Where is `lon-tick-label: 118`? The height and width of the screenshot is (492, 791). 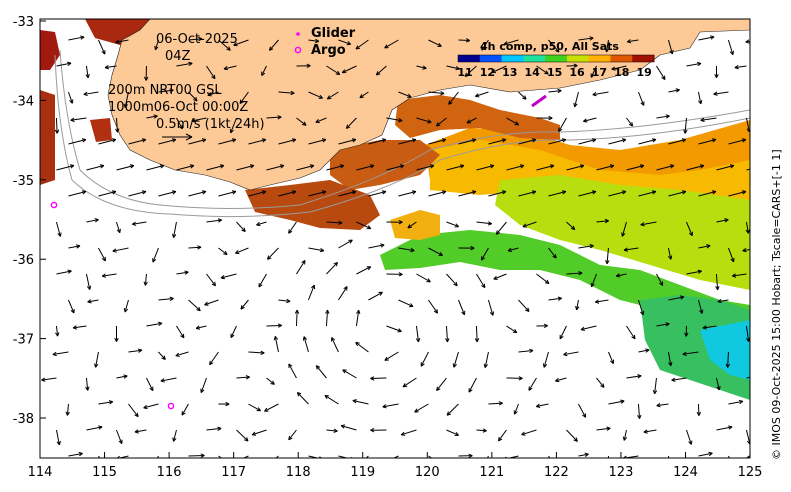
lon-tick-label: 118 is located at coordinates (298, 472).